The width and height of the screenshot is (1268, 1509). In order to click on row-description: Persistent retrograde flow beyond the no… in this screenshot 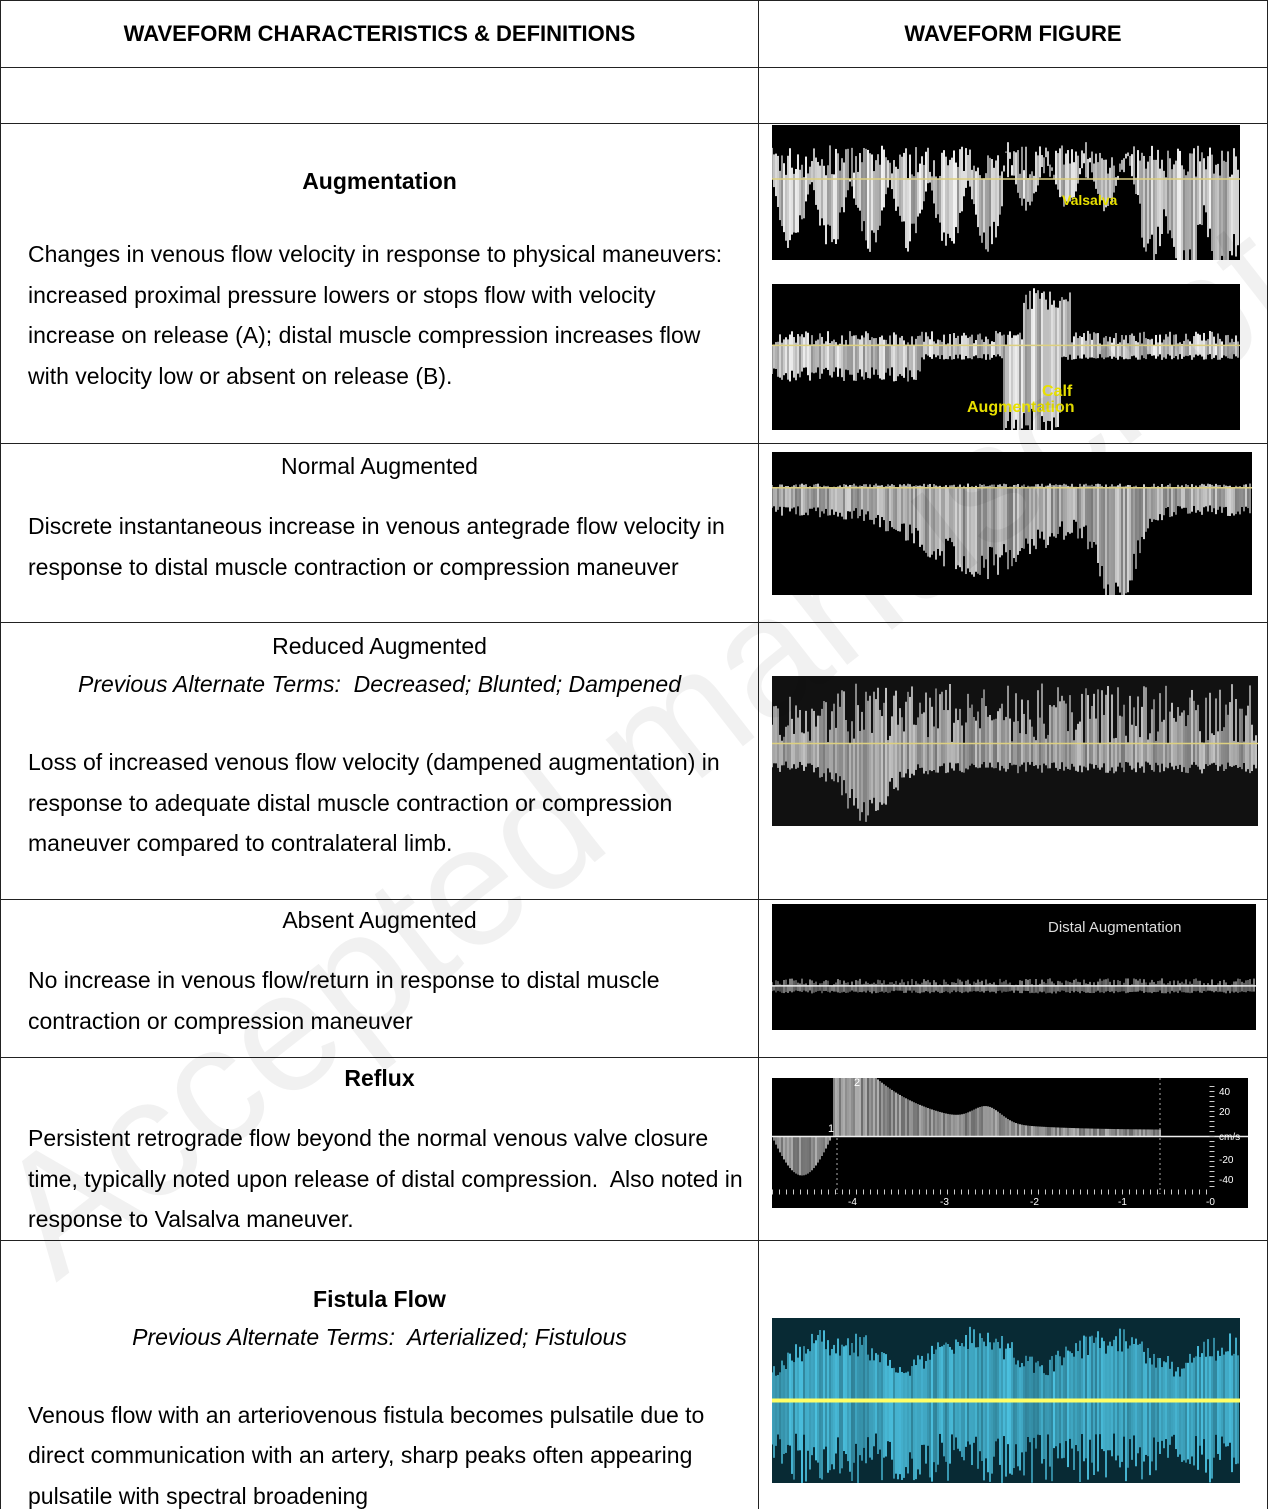, I will do `click(389, 1178)`.